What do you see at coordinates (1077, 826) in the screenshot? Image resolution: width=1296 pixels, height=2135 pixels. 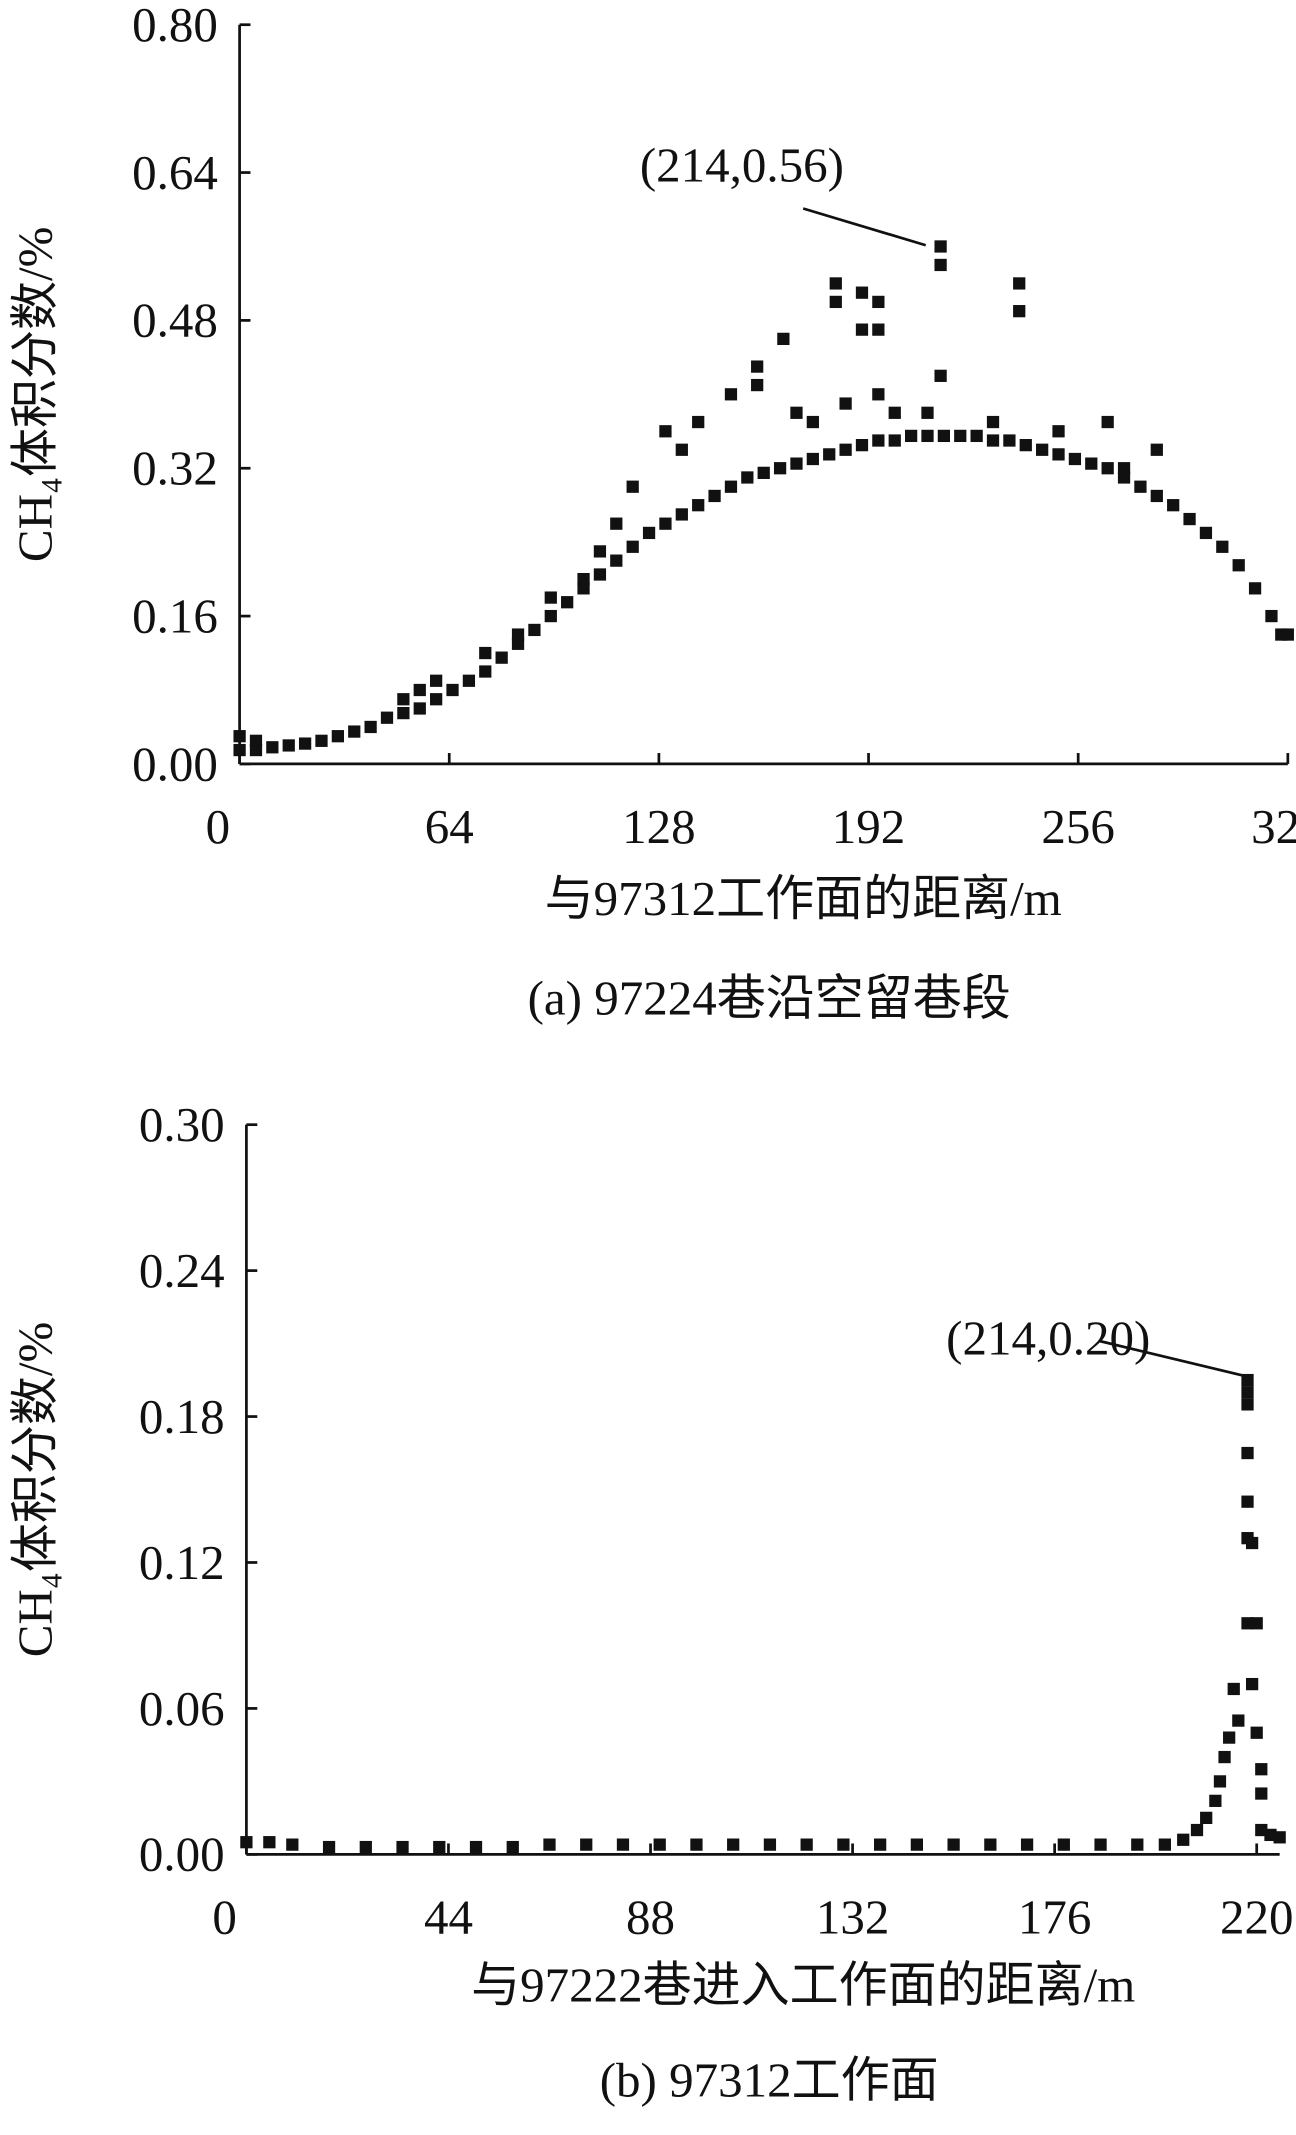 I see `x-tick-label: 256` at bounding box center [1077, 826].